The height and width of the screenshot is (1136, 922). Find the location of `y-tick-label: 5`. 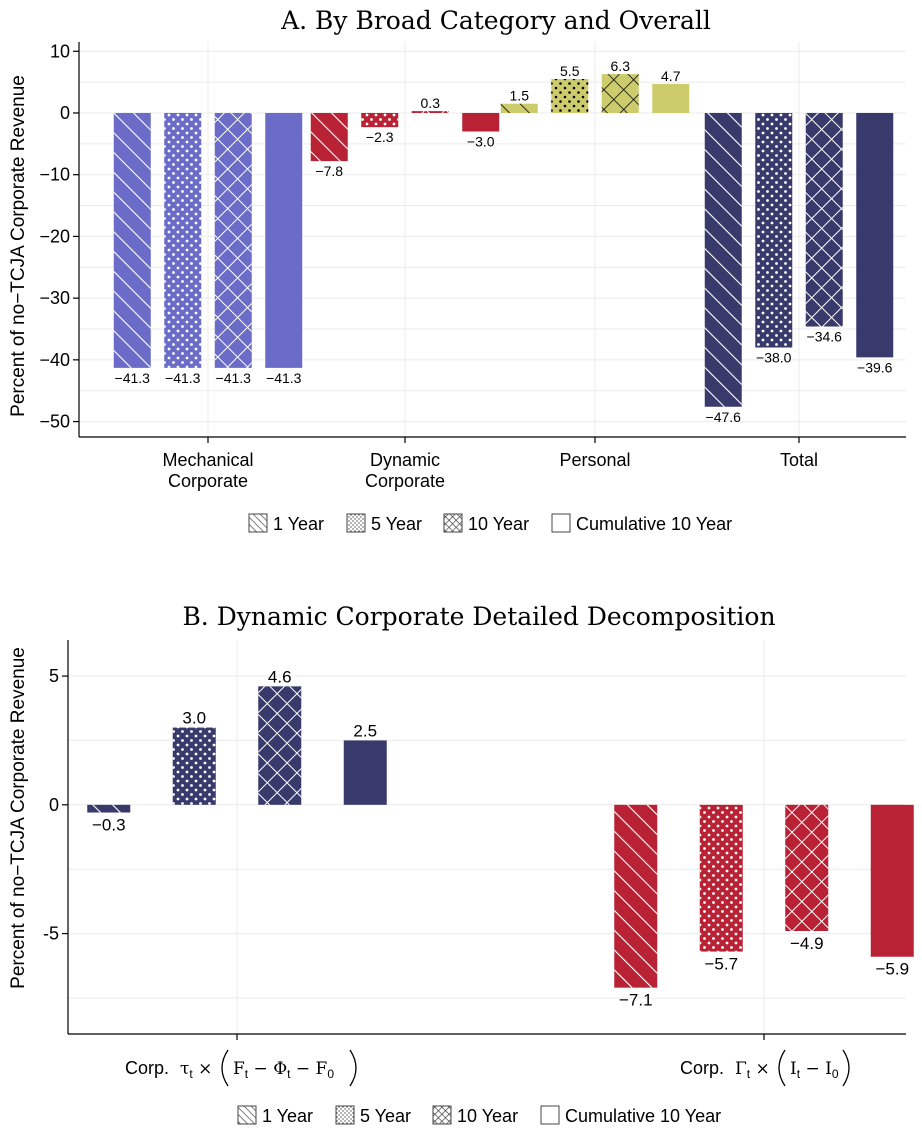

y-tick-label: 5 is located at coordinates (54, 676).